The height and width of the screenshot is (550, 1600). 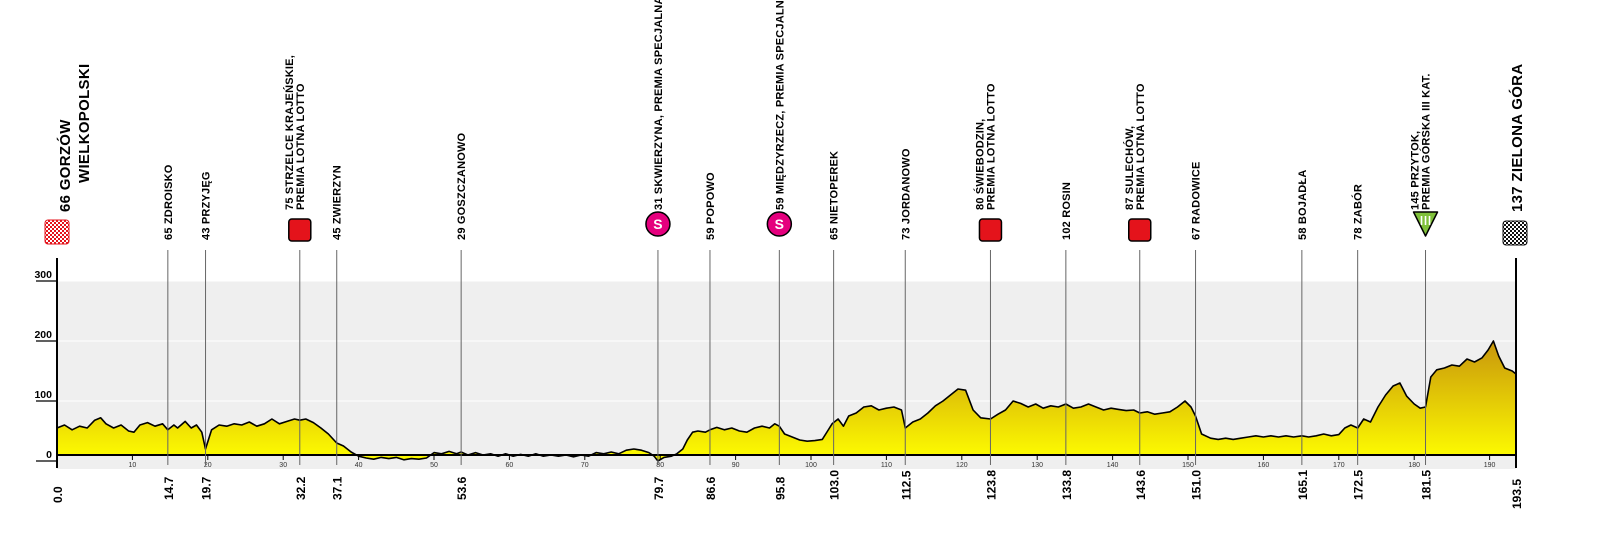 What do you see at coordinates (1517, 138) in the screenshot?
I see `finish-town-label: 137 ZIELONA GÓRA` at bounding box center [1517, 138].